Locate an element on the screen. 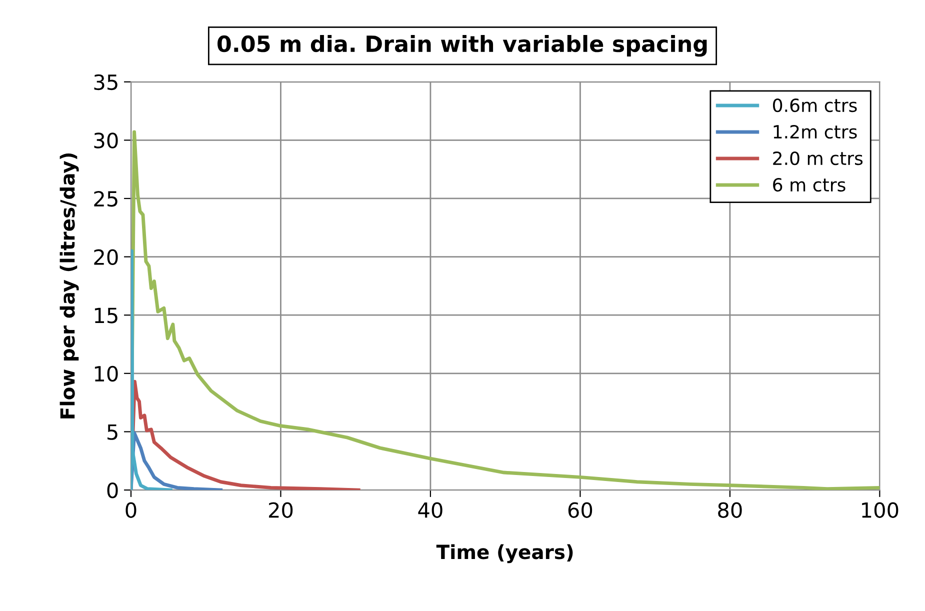  y-tick-label: 30 is located at coordinates (106, 140).